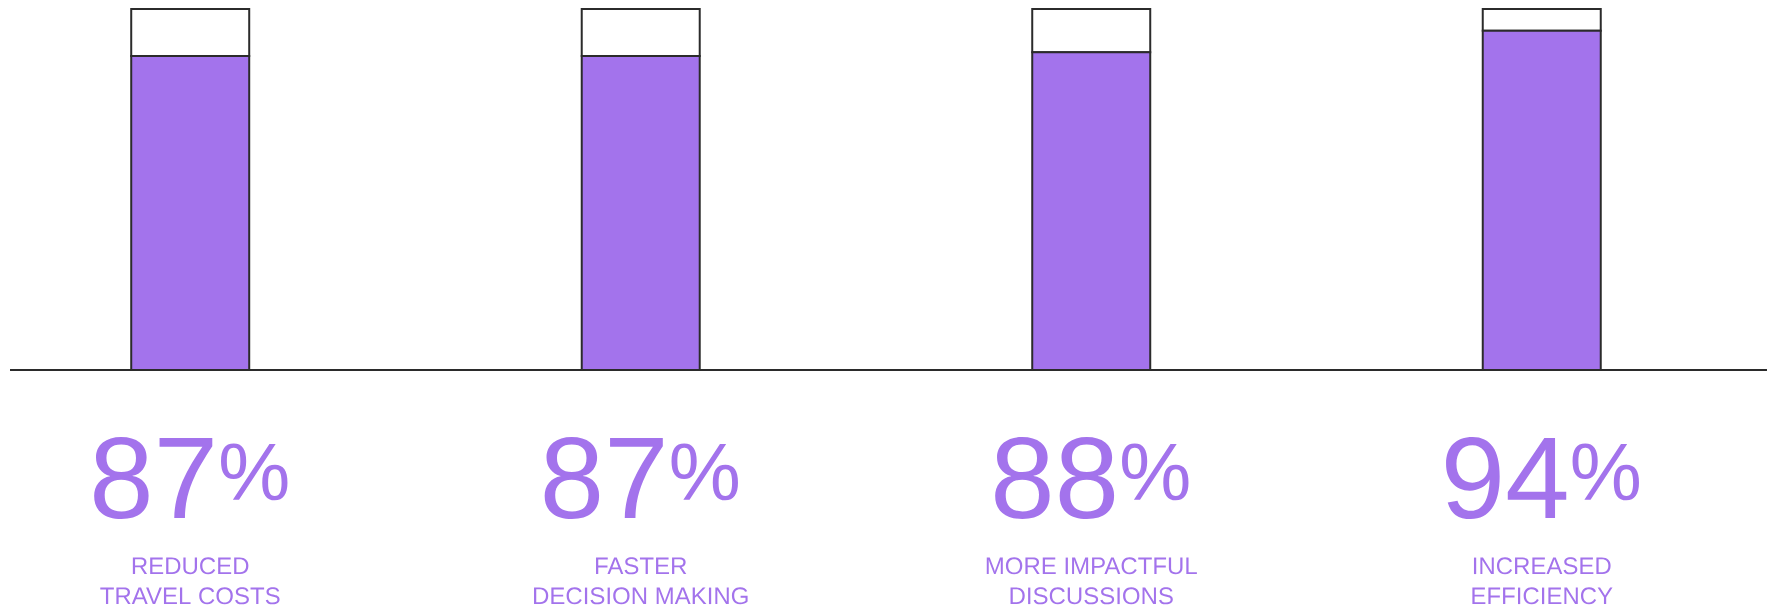 The width and height of the screenshot is (1767, 609). Describe the element at coordinates (1542, 581) in the screenshot. I see `x-tick-label: INCREASED EFFICIENCY` at that location.